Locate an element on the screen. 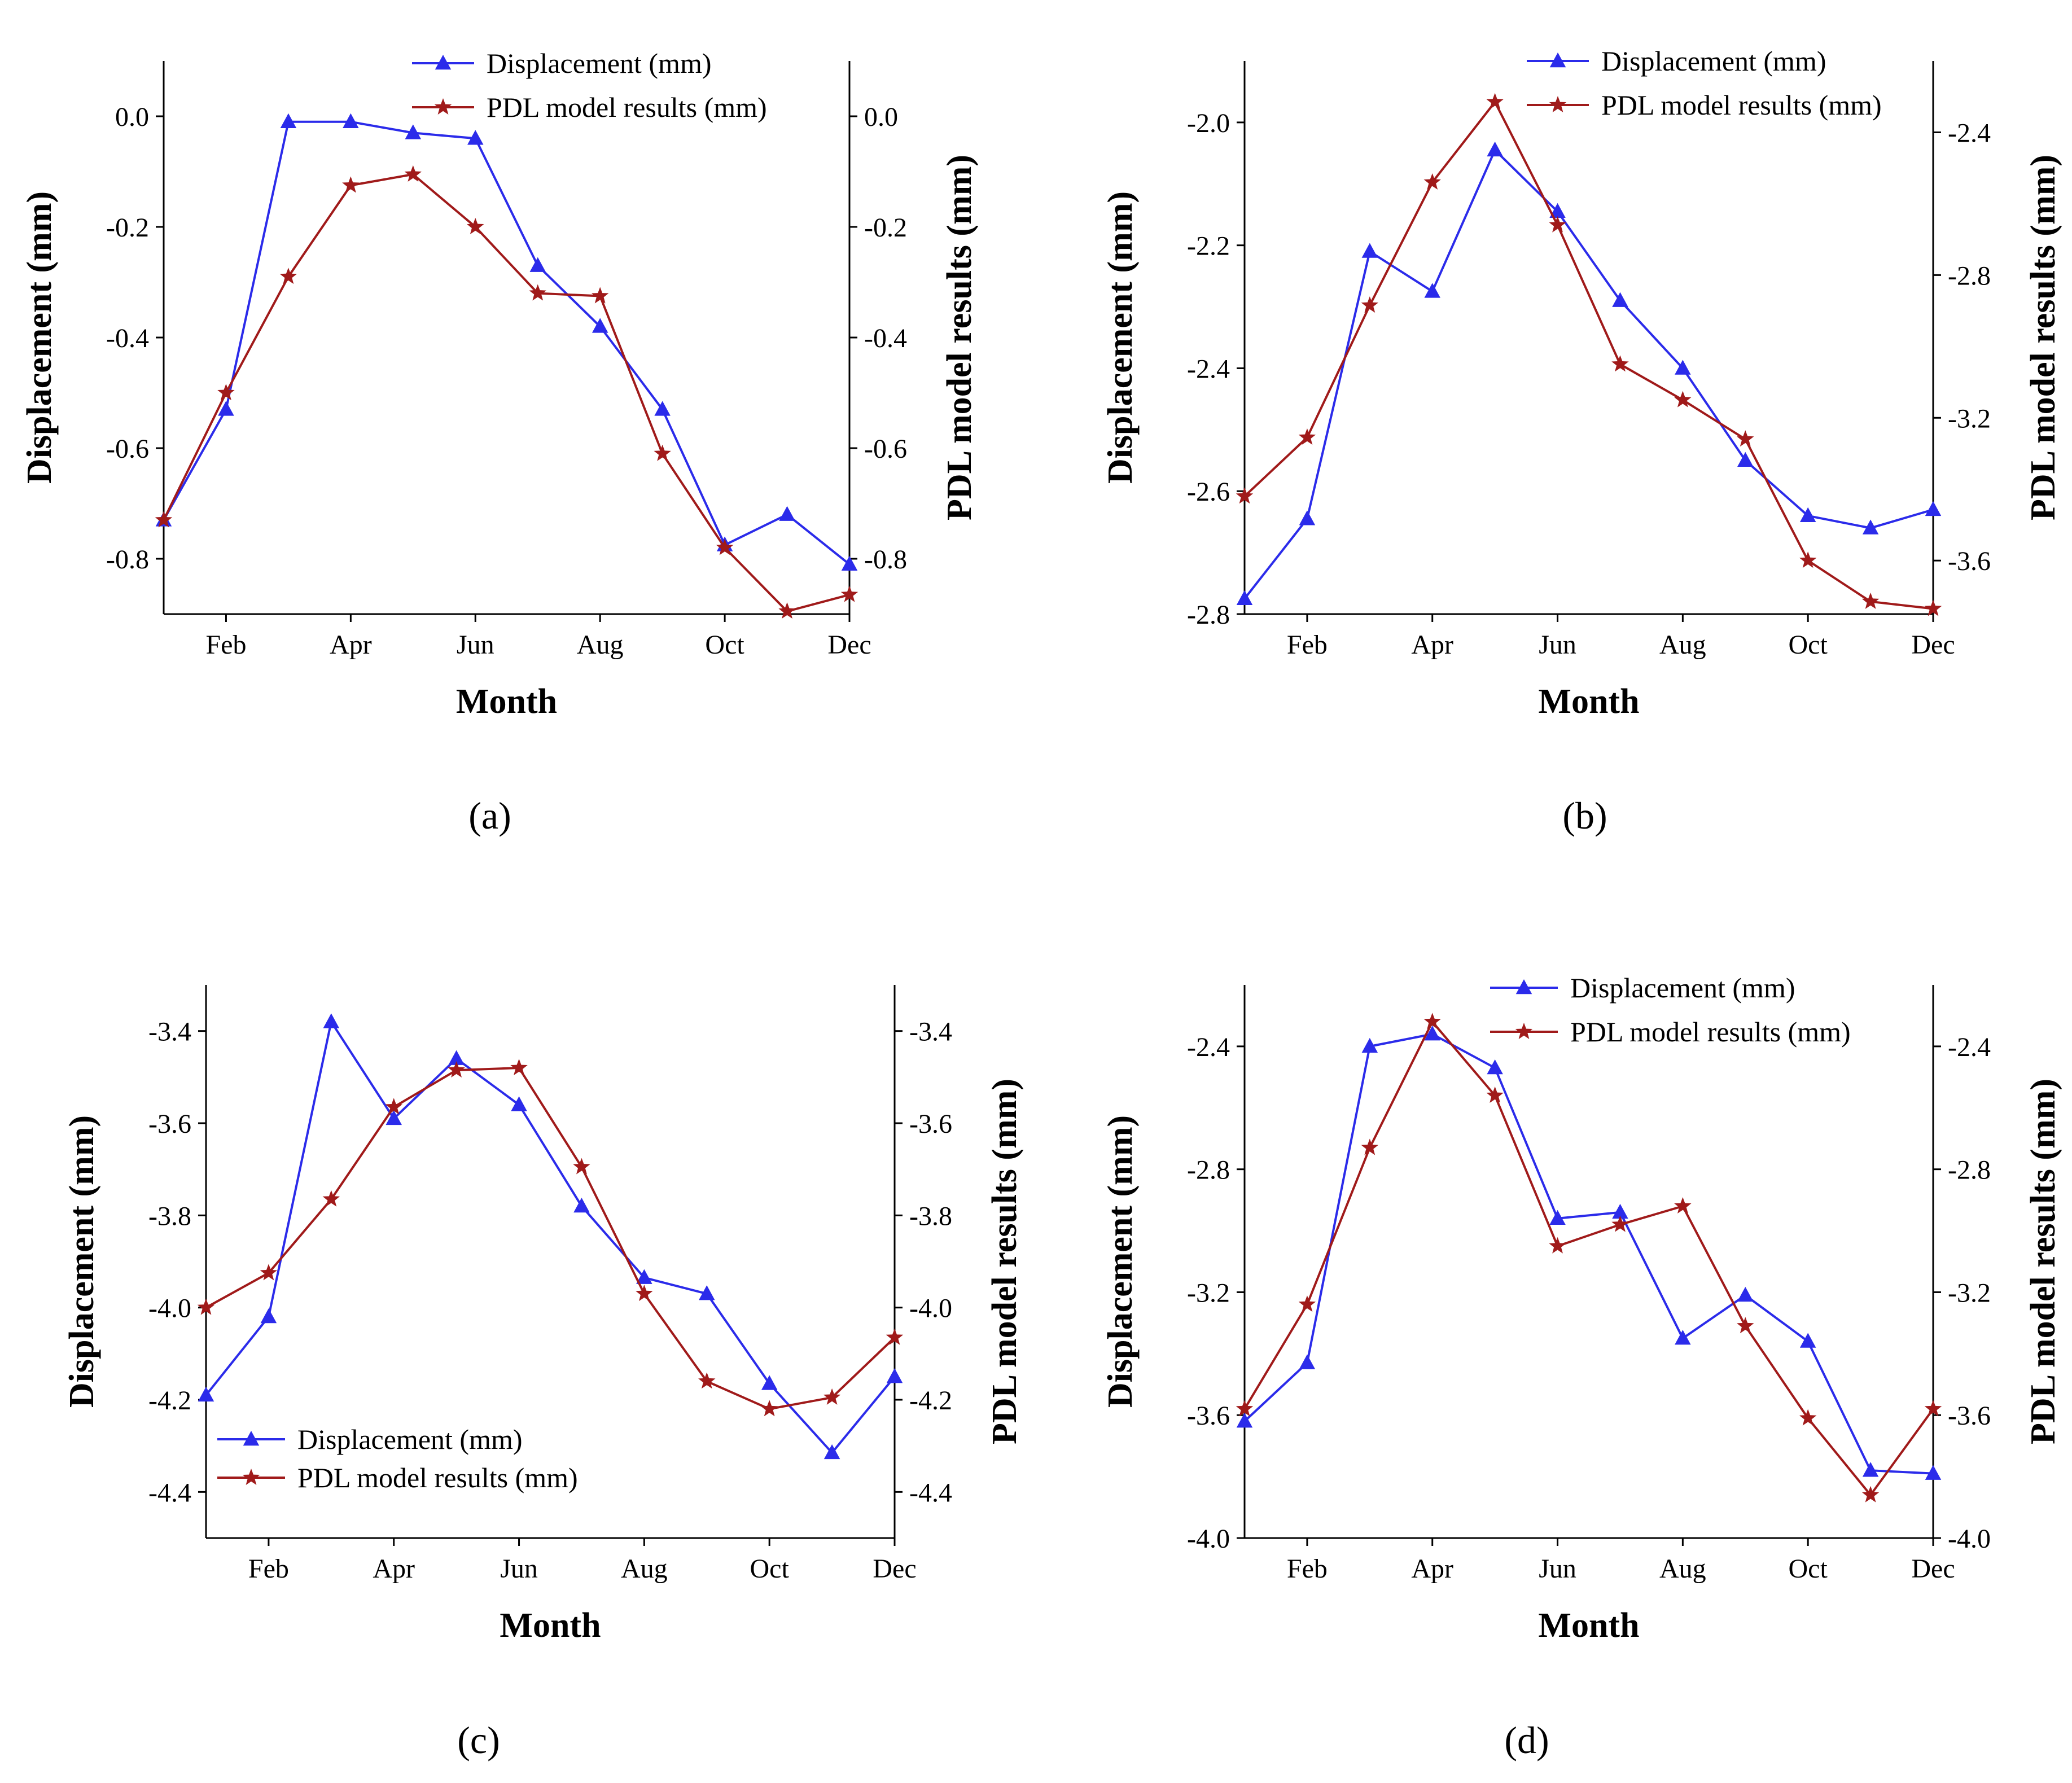  panel-c-x-tick-label: Apr is located at coordinates (394, 1569).